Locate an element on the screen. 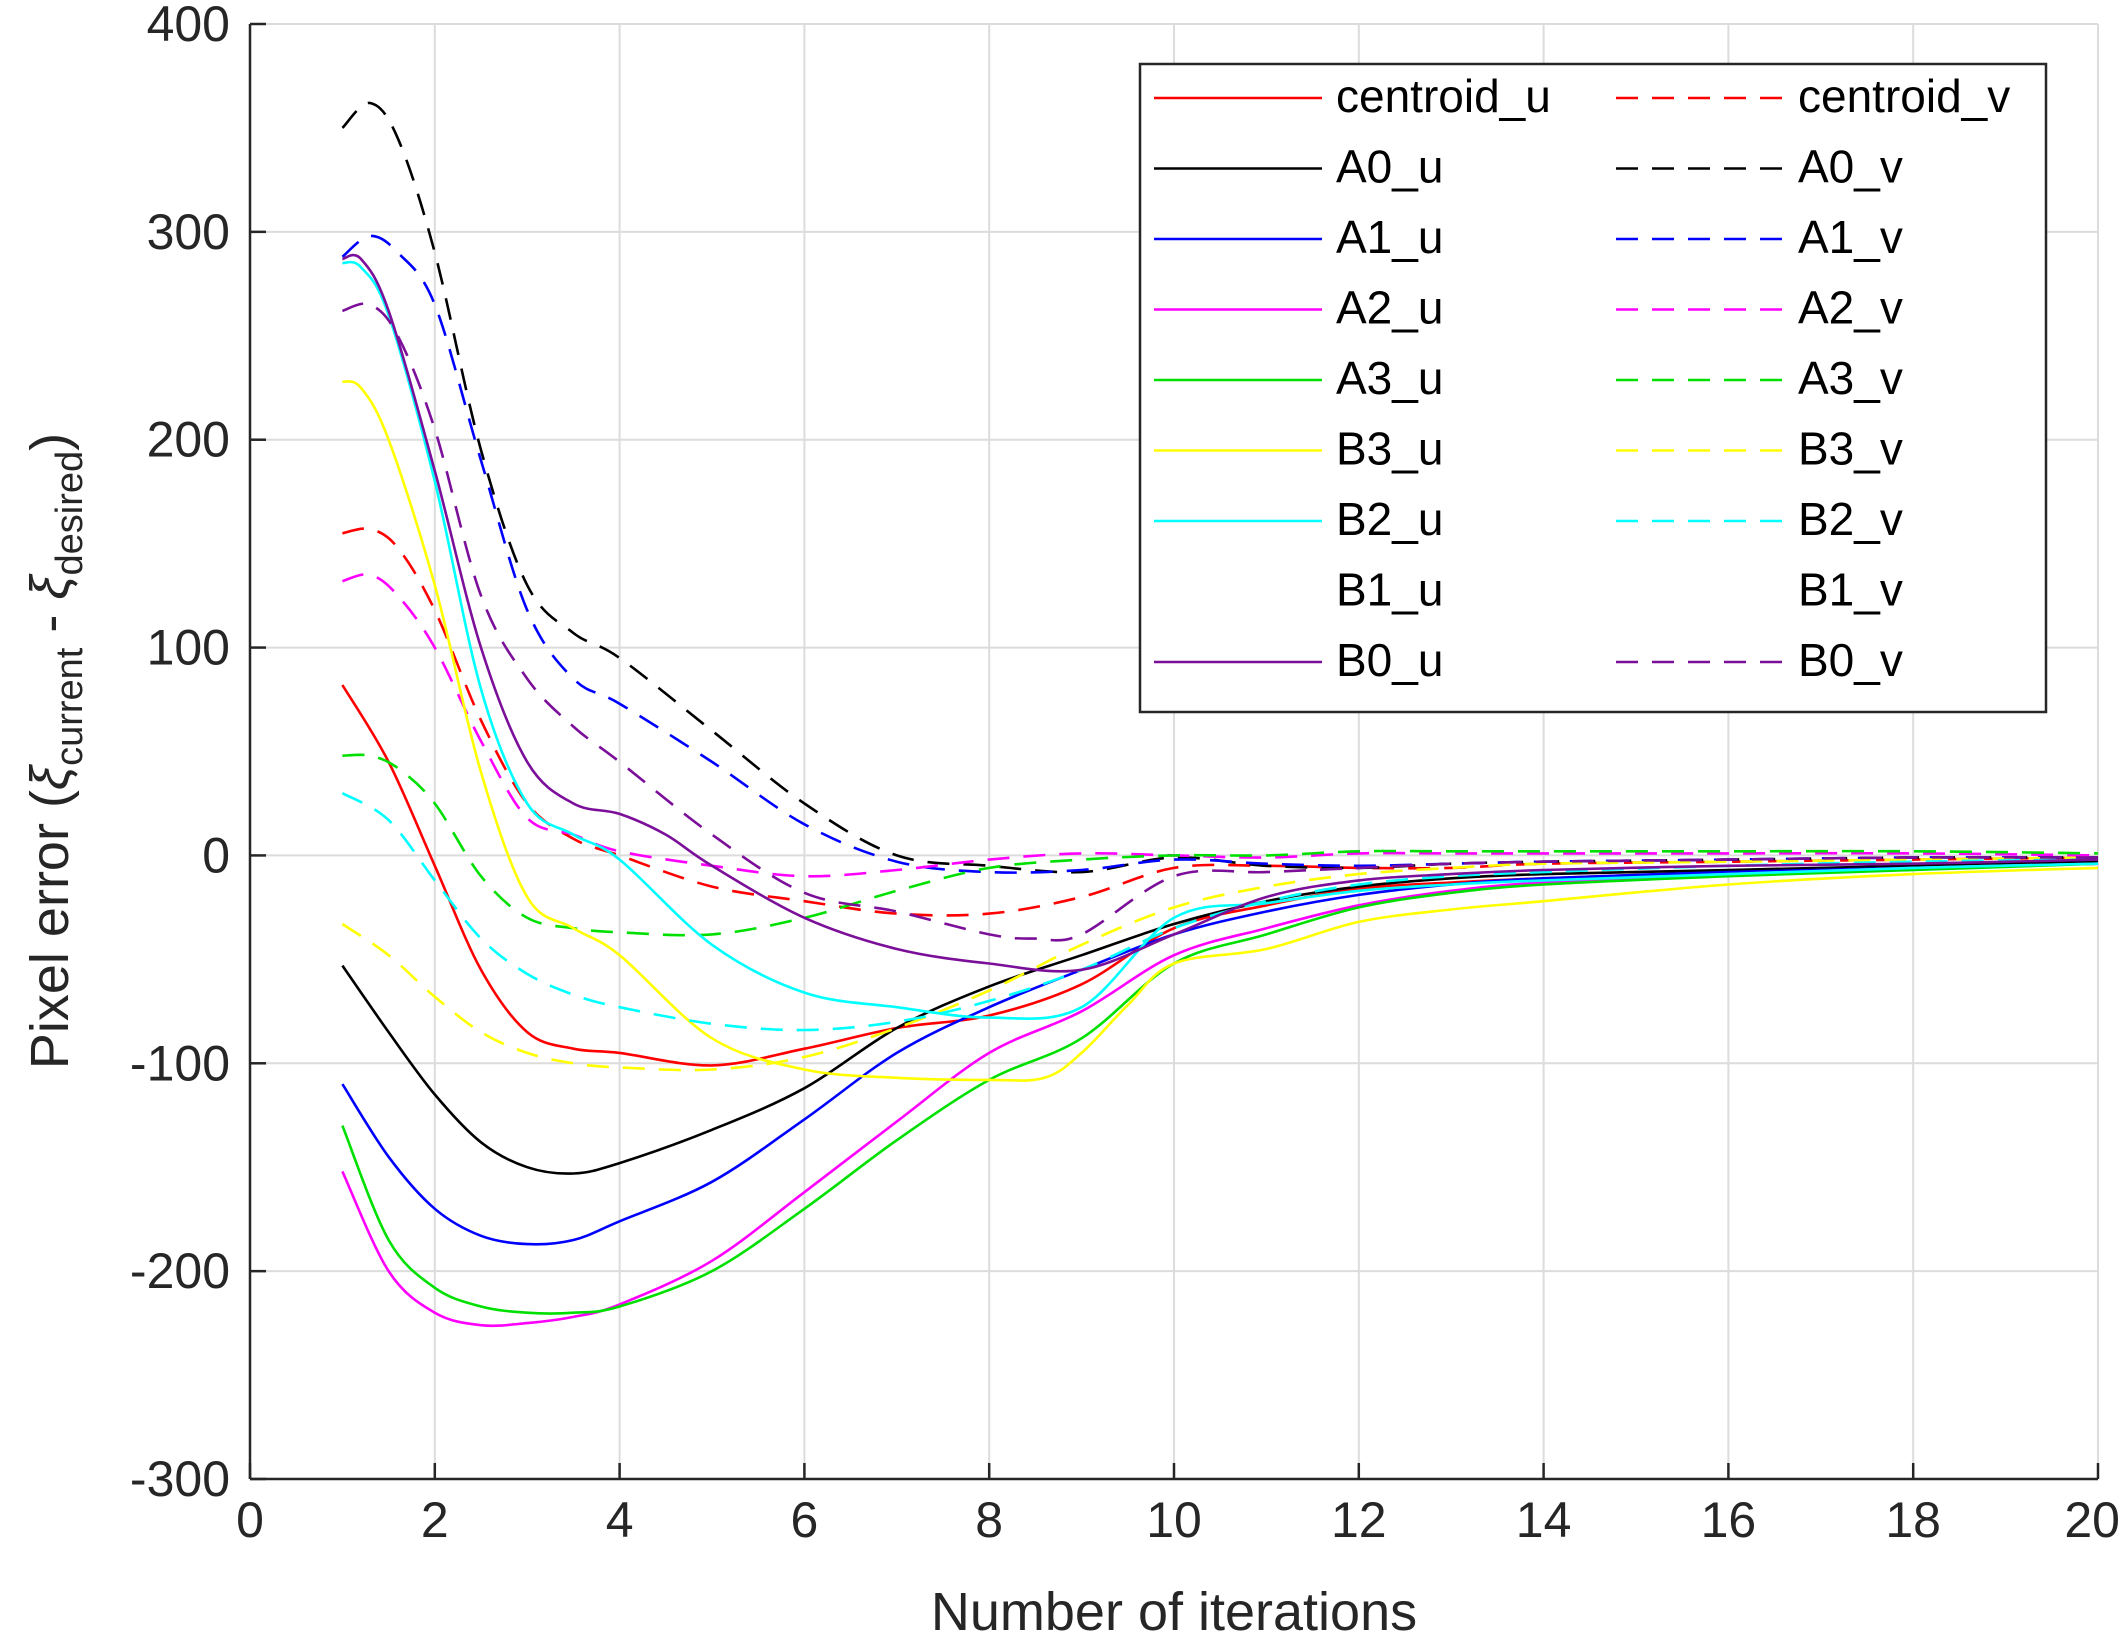 This screenshot has width=2128, height=1647. y-axis-label-sub-current: current is located at coordinates (70, 706).